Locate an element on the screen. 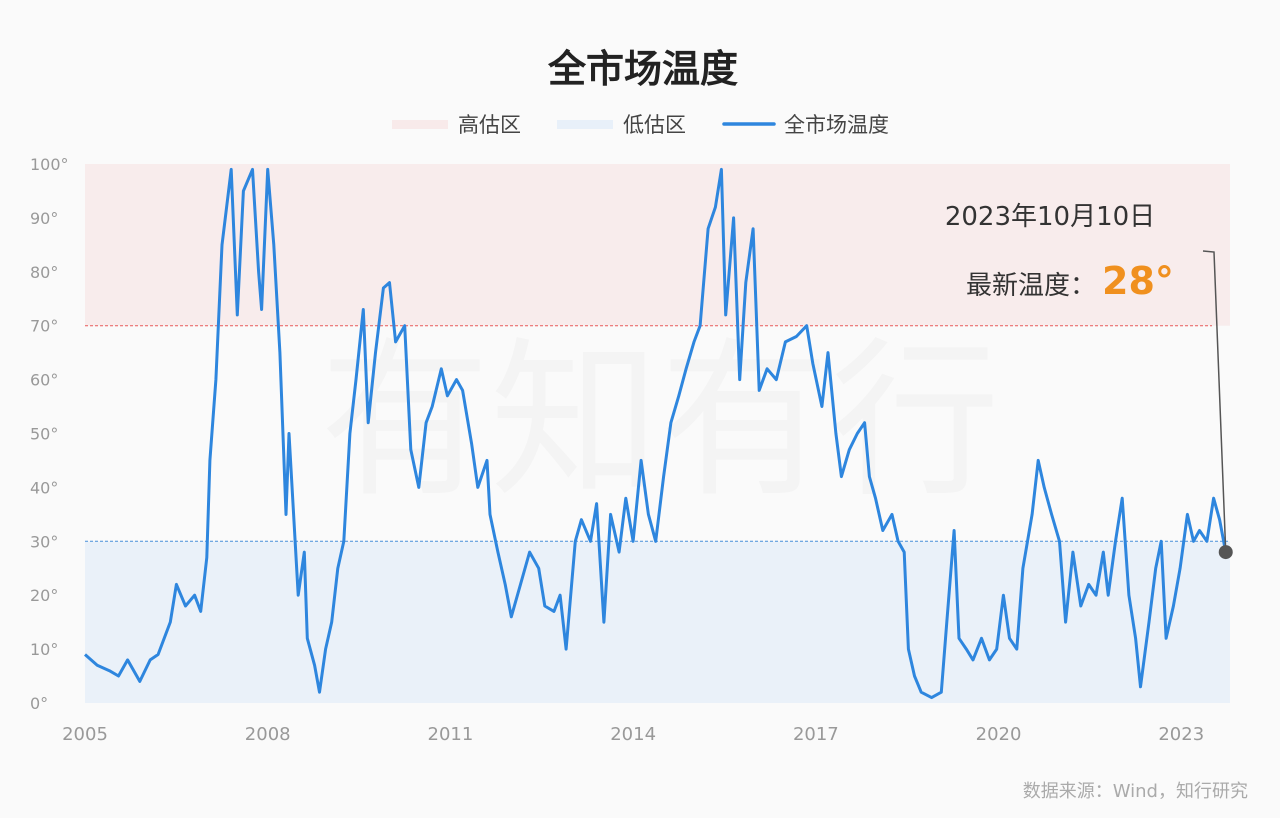 The image size is (1280, 818). x-tick-label: 2020 is located at coordinates (999, 734).